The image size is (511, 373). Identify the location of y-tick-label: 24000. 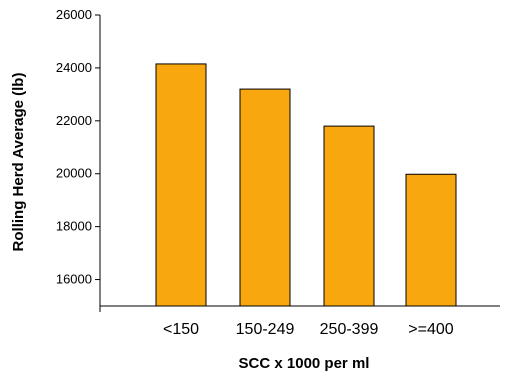
(74, 67).